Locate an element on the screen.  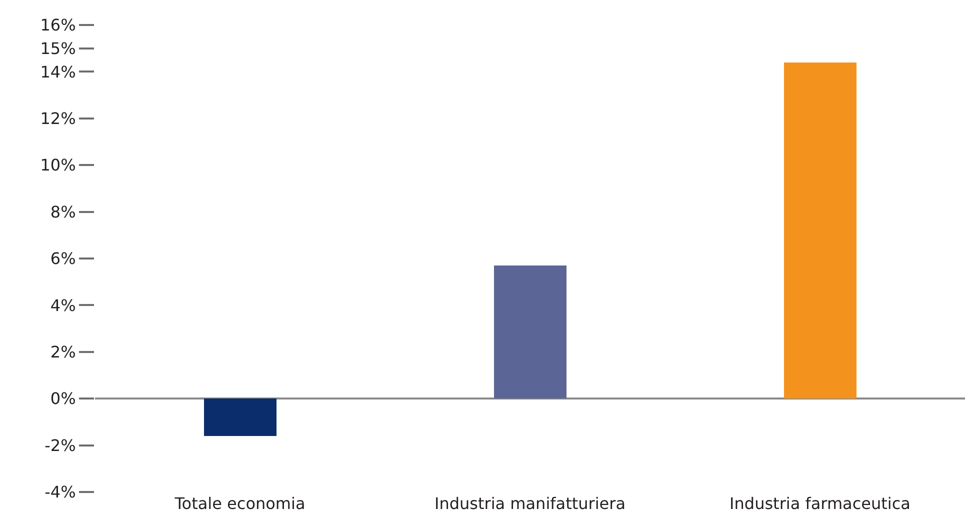
y-tick-label: 0% is located at coordinates (63, 398).